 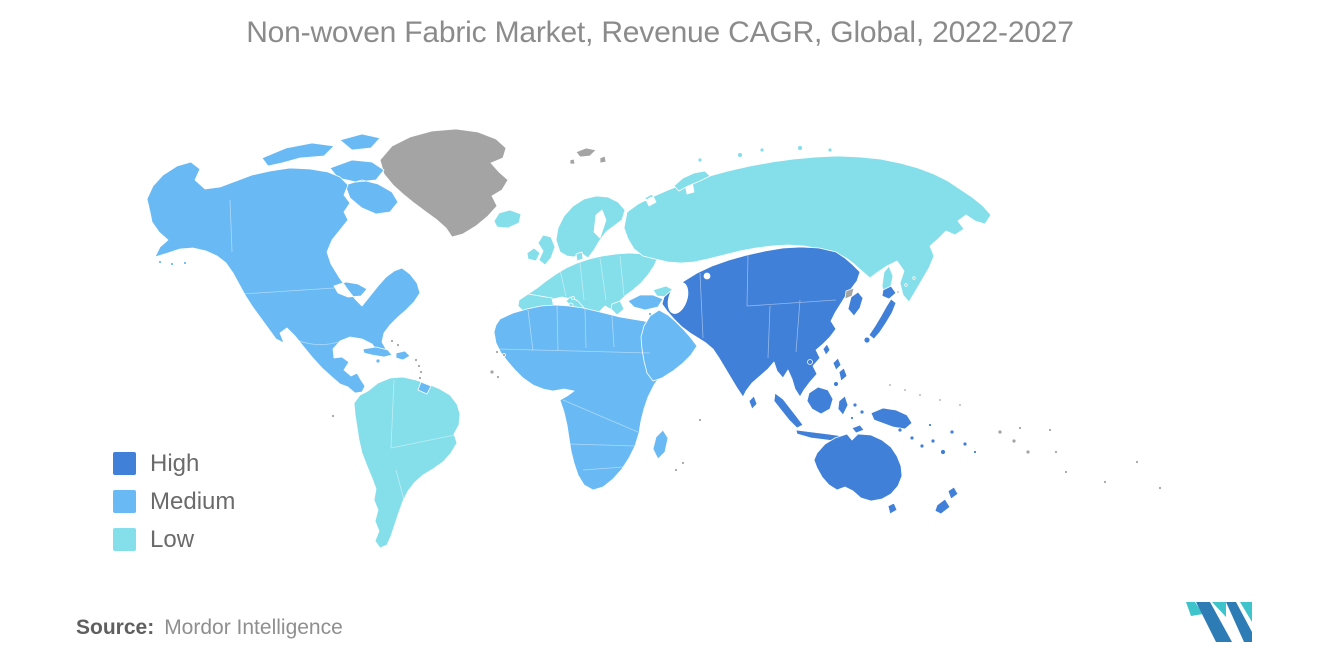 I want to click on dots-arctic-islands-russia, so click(x=765, y=154).